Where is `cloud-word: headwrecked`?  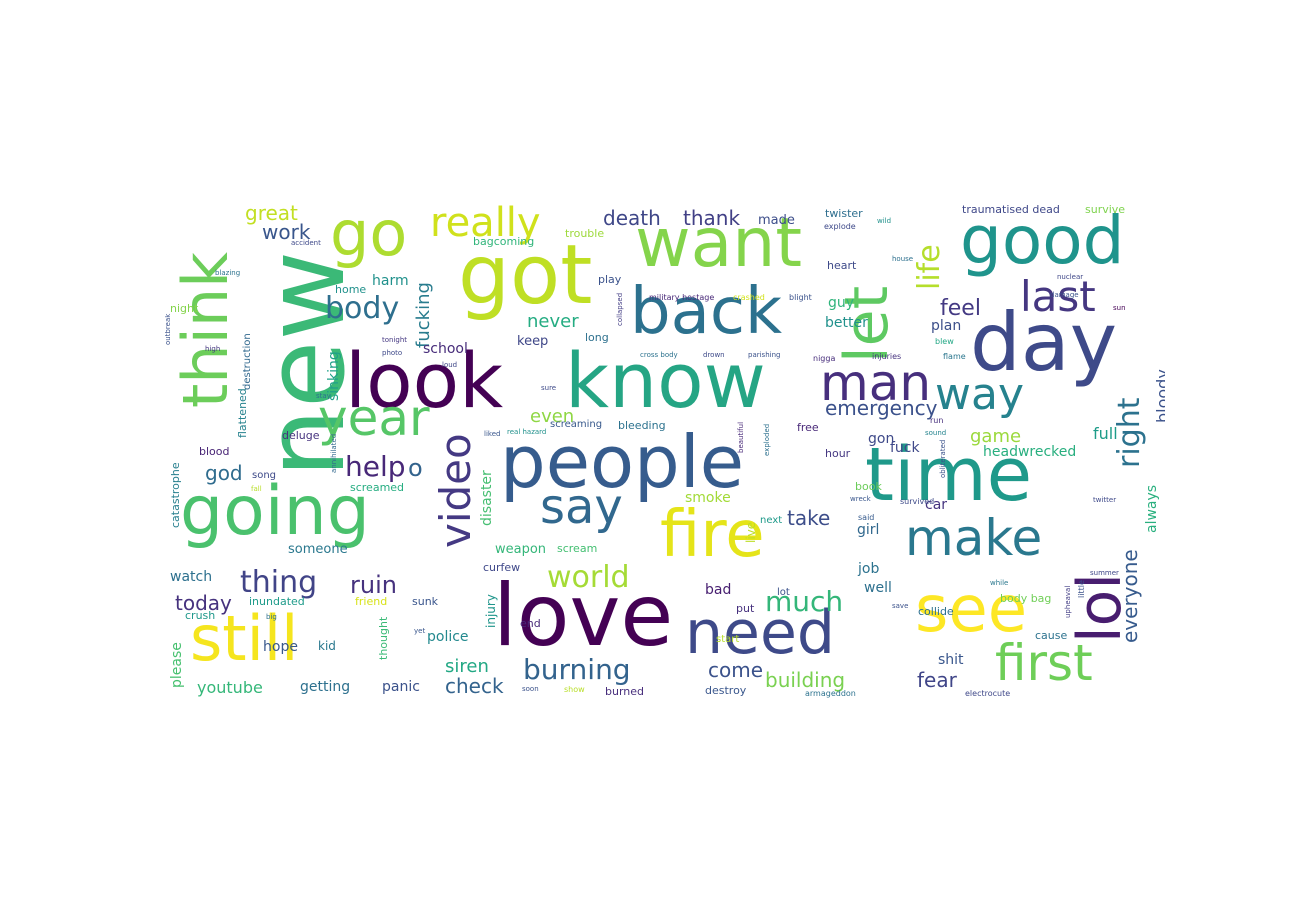
cloud-word: headwrecked is located at coordinates (1030, 452).